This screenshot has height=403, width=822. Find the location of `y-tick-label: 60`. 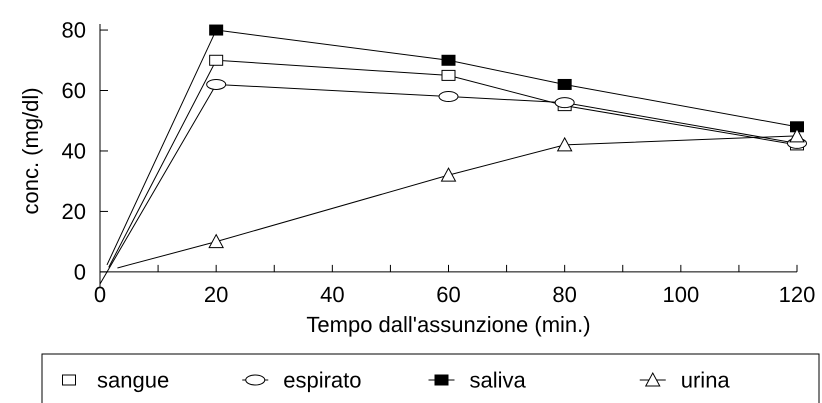

y-tick-label: 60 is located at coordinates (74, 91).